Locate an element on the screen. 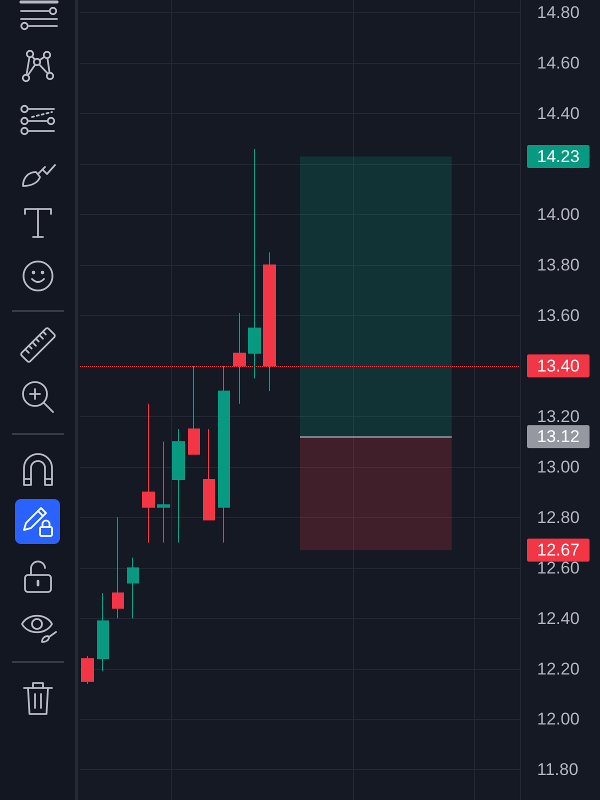  y-tick-label: 12.80 is located at coordinates (558, 517).